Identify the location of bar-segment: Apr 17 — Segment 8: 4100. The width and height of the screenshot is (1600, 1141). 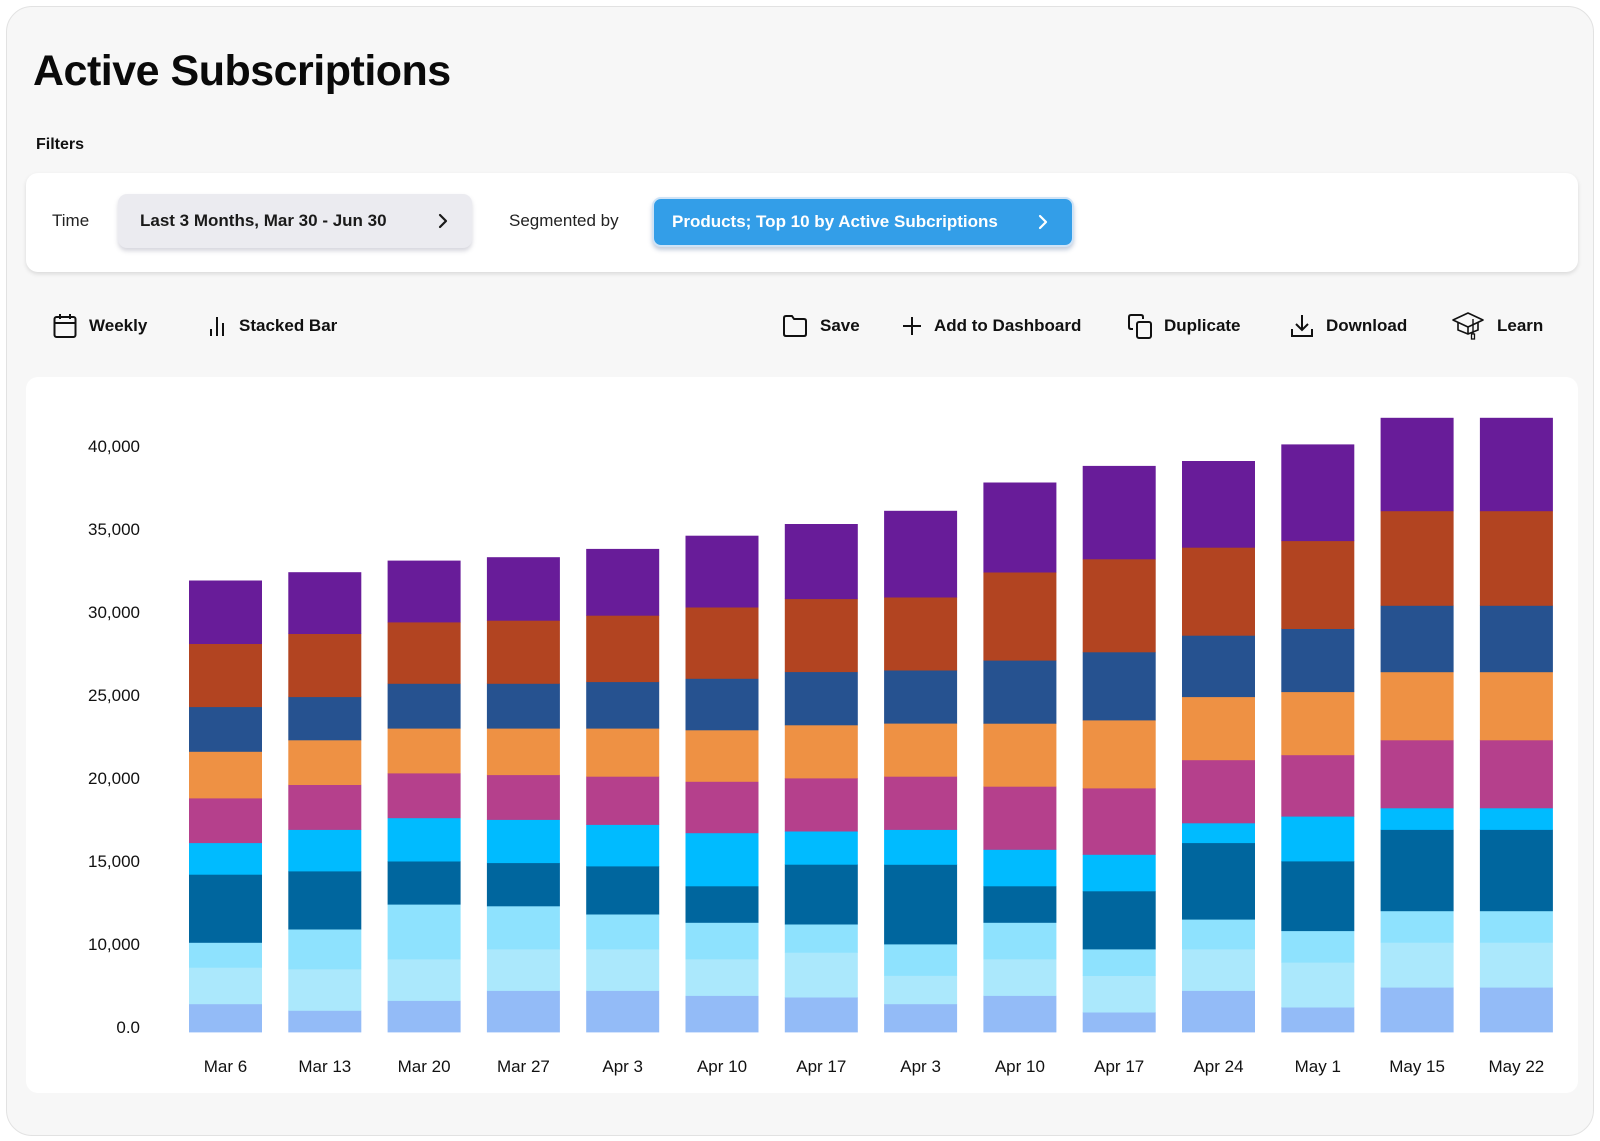
(1119, 686).